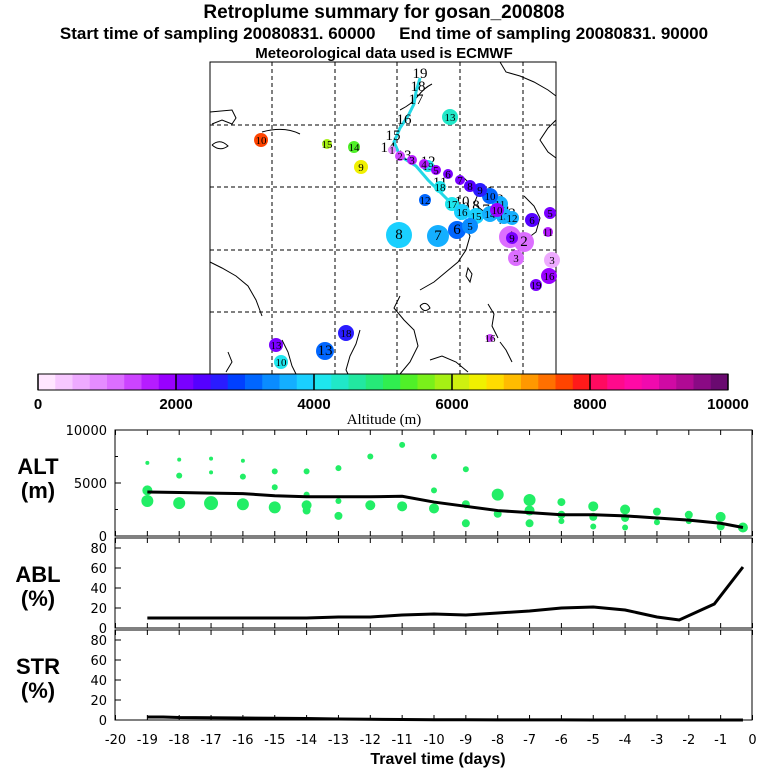 The width and height of the screenshot is (768, 768). I want to click on cluster-day-label: 1, so click(392, 151).